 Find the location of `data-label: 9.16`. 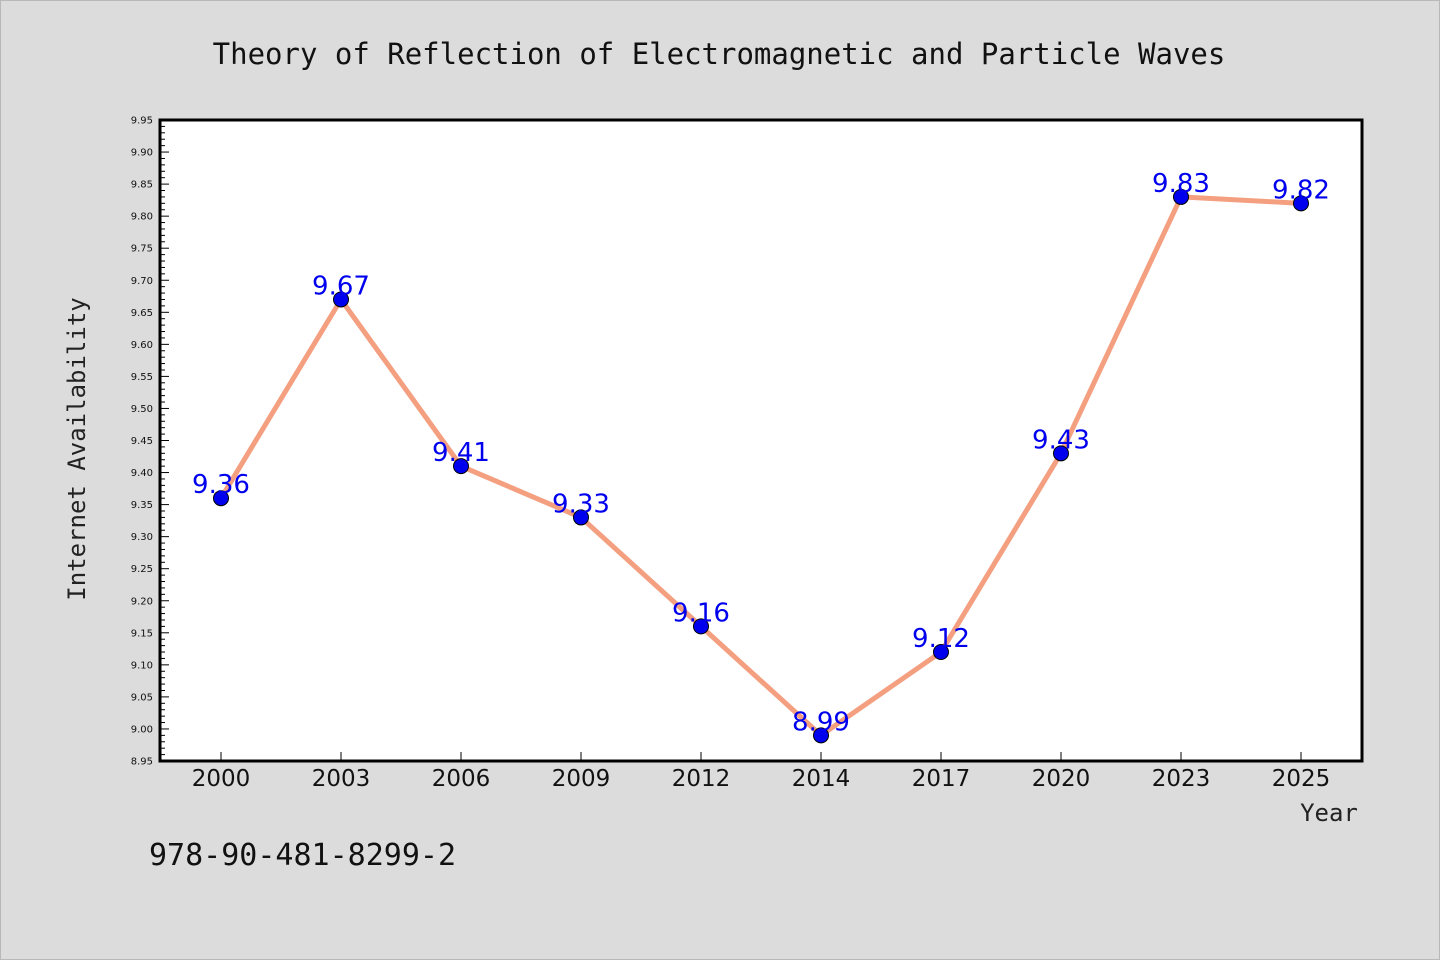

data-label: 9.16 is located at coordinates (701, 613).